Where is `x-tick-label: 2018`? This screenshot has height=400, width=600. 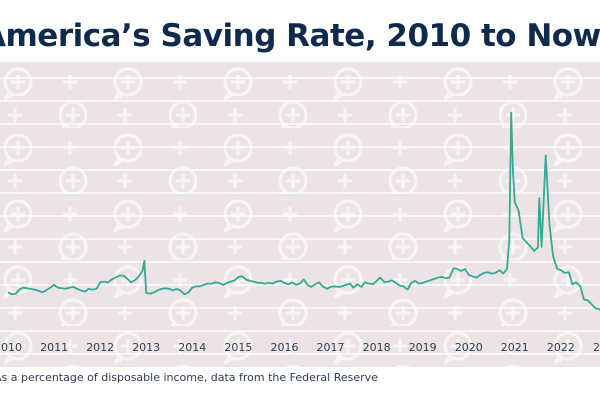 x-tick-label: 2018 is located at coordinates (377, 347).